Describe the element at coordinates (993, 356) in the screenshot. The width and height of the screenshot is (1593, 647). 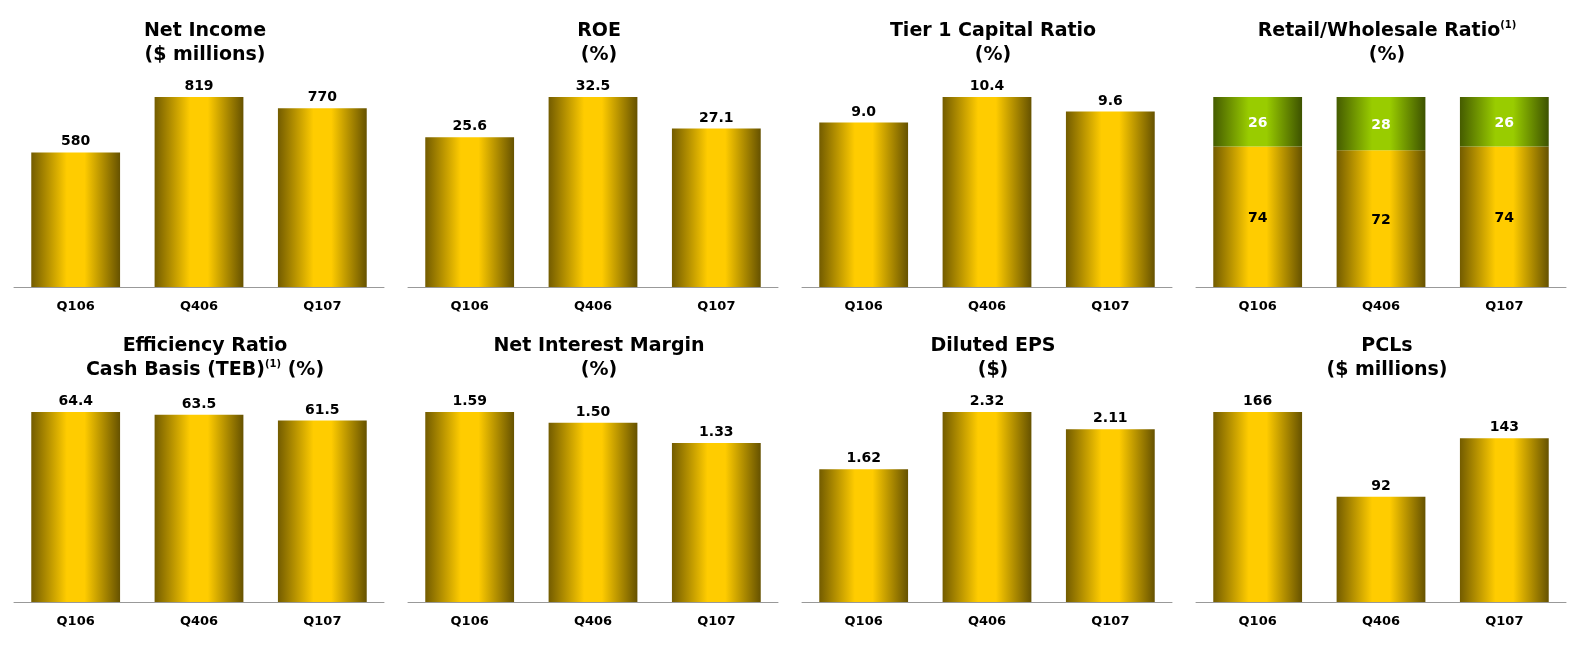
I see `chart-title: Diluted EPS ($)` at that location.